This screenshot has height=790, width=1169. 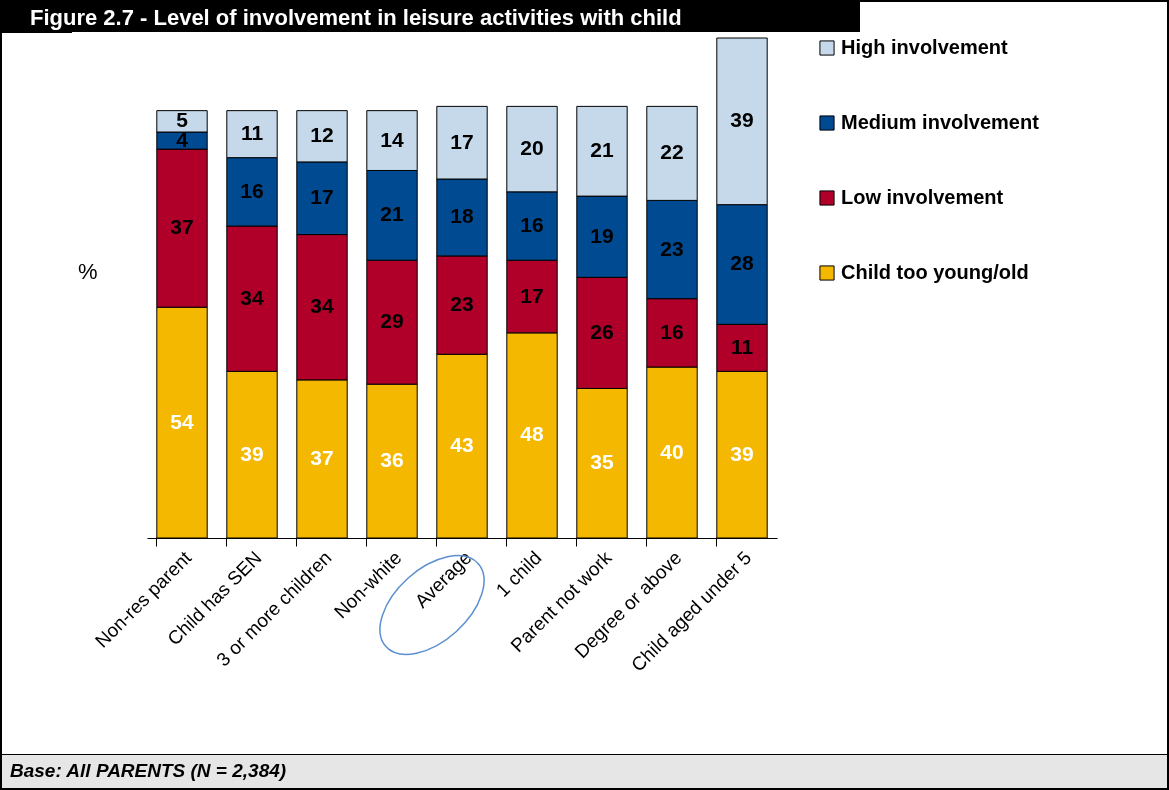 I want to click on data-label: 20, so click(x=532, y=148).